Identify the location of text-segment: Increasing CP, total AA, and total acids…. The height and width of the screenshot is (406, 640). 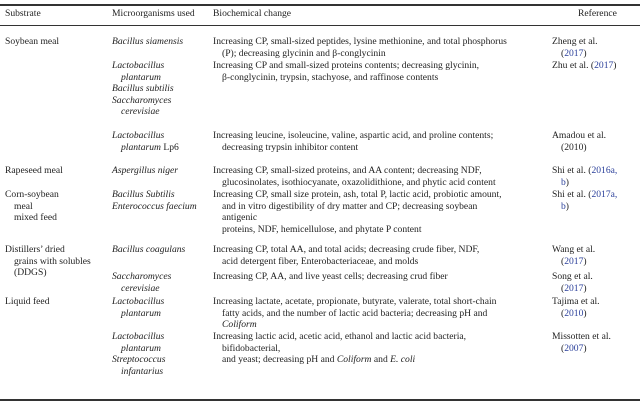
(346, 249).